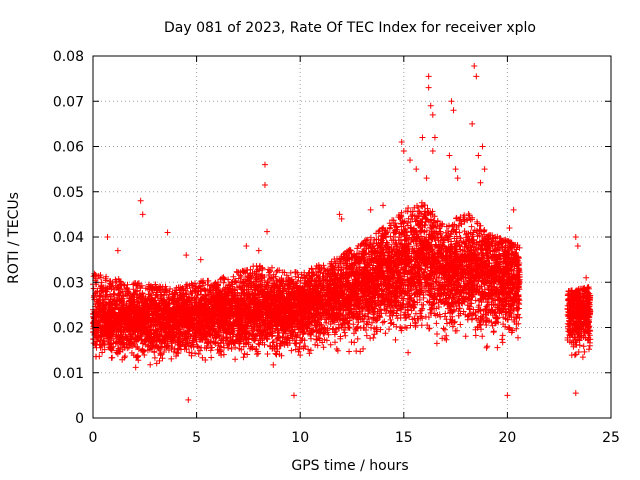 This screenshot has width=640, height=480. Describe the element at coordinates (68, 148) in the screenshot. I see `y-tick-label: 0.06` at that location.